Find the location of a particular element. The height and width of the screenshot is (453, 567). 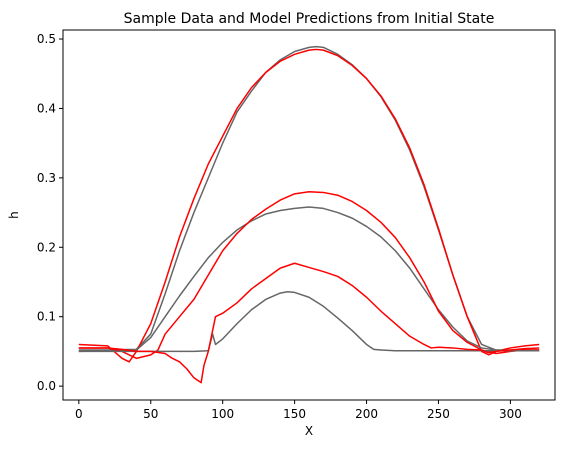

y-tick-label: 0.2 is located at coordinates (46, 247).